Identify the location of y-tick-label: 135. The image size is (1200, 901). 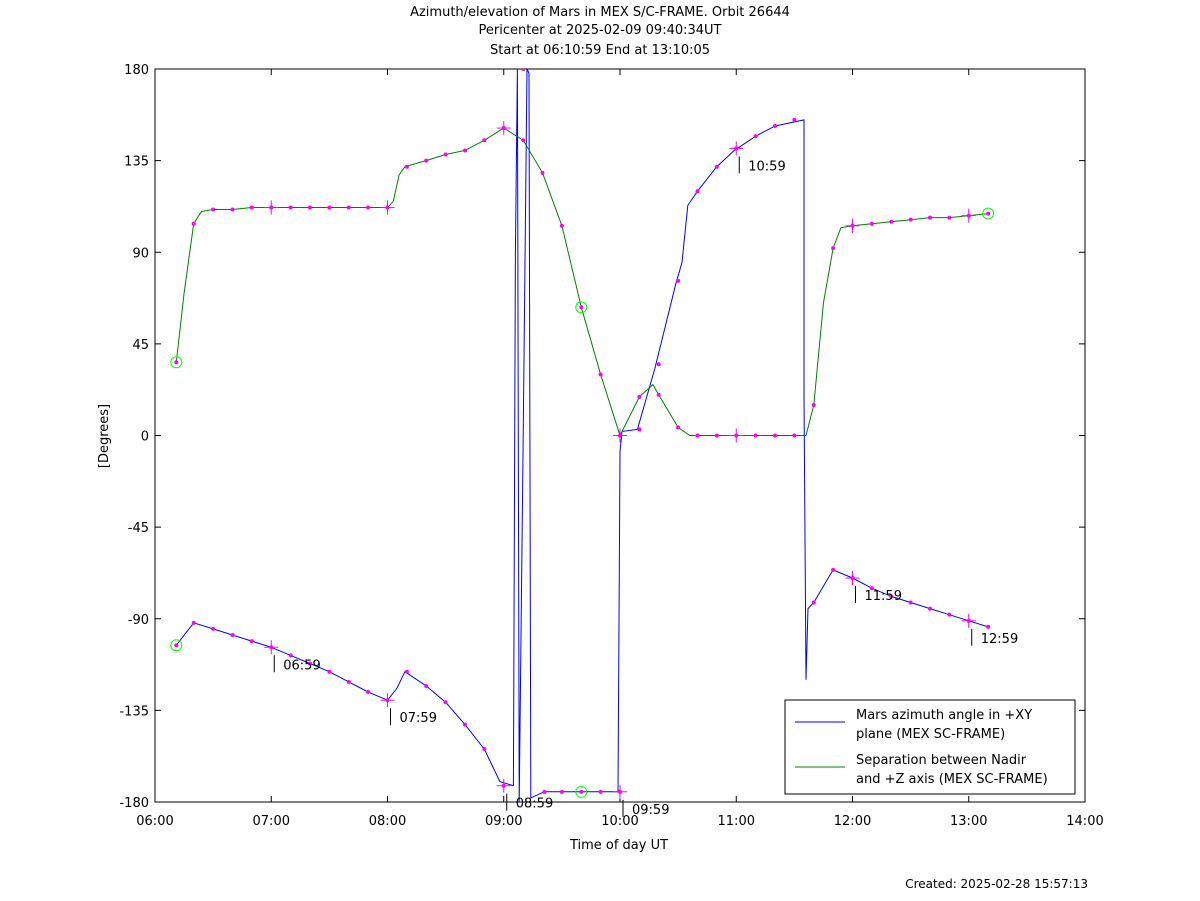
(136, 162).